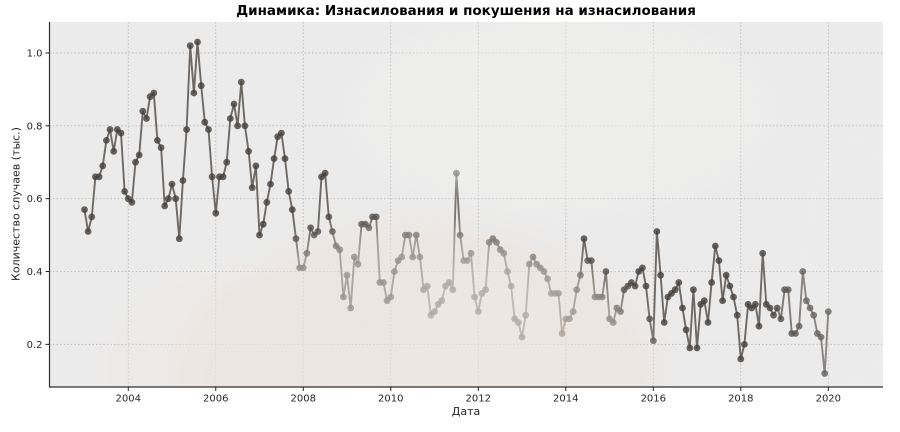  Describe the element at coordinates (740, 399) in the screenshot. I see `x-tick-label: 2018` at that location.